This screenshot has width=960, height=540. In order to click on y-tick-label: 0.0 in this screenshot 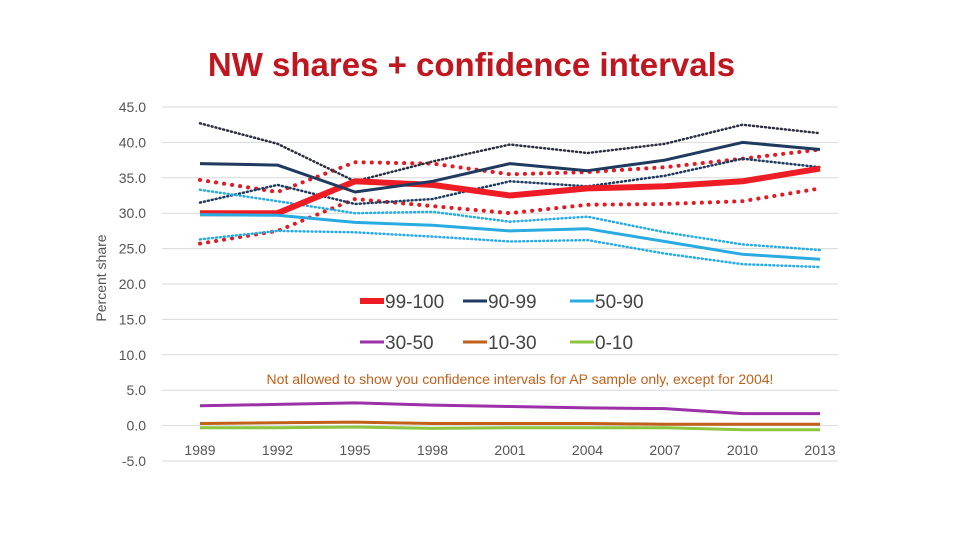, I will do `click(137, 426)`.